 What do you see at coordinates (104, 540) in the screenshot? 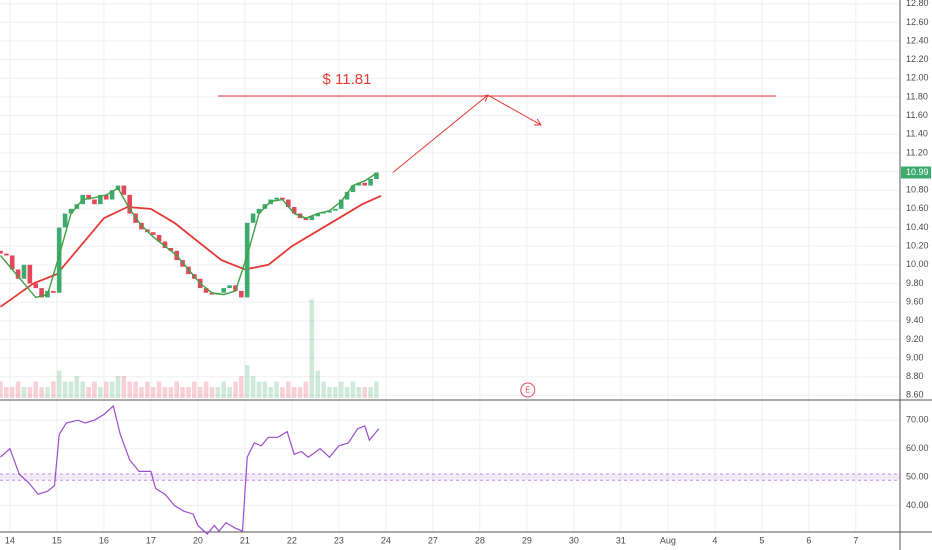
I see `x-tick-label: 16` at bounding box center [104, 540].